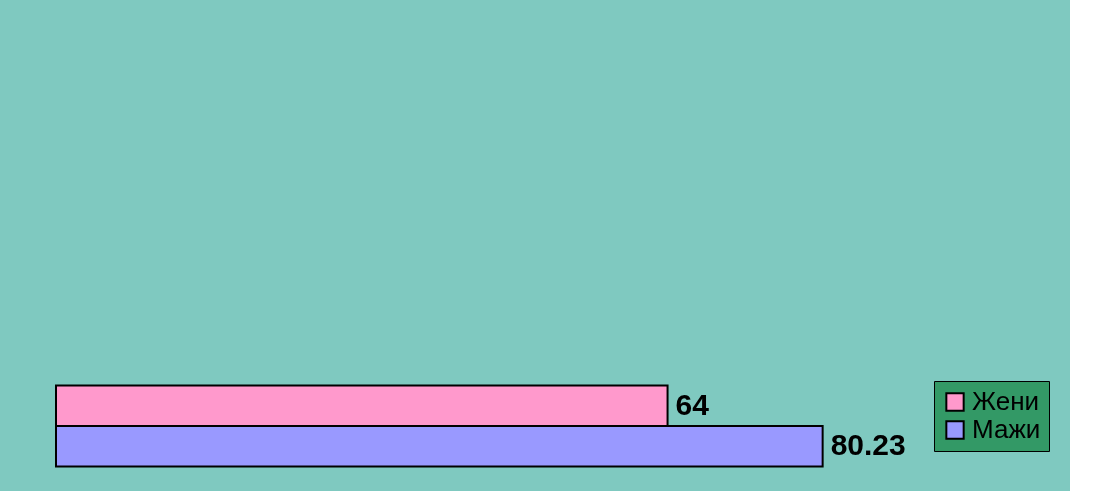  What do you see at coordinates (868, 445) in the screenshot?
I see `data-label: 80.23` at bounding box center [868, 445].